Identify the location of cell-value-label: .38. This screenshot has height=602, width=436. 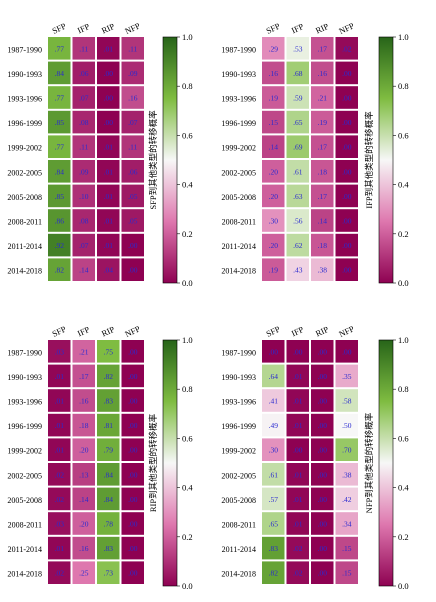
(323, 270).